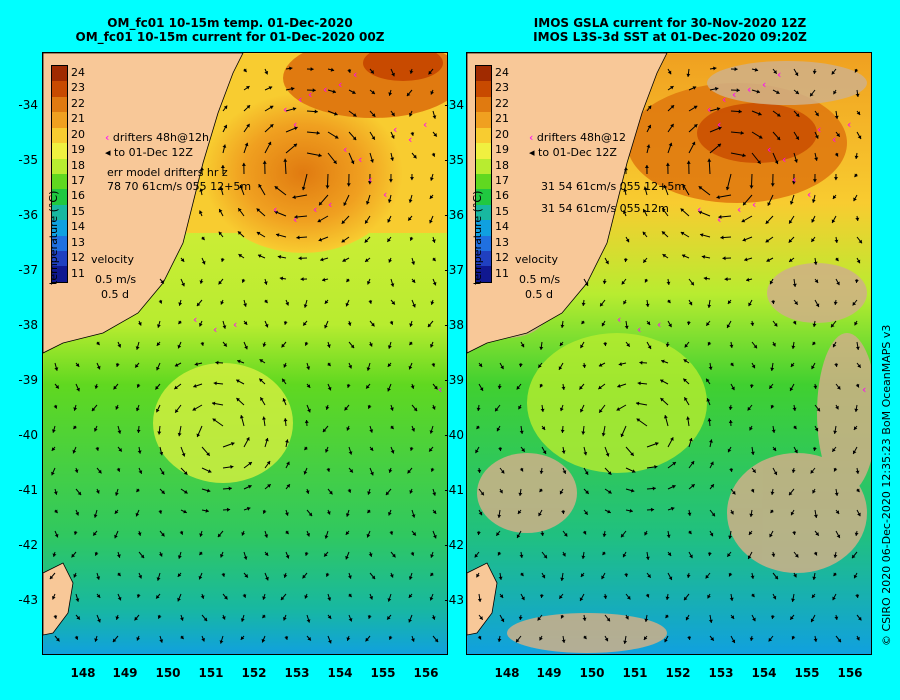 This screenshot has width=900, height=700. What do you see at coordinates (28, 545) in the screenshot?
I see `lat-tick-label: -42` at bounding box center [28, 545].